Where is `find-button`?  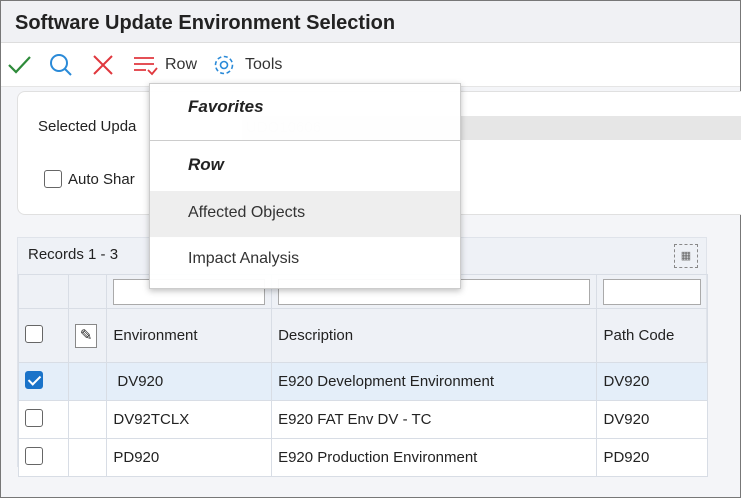 find-button is located at coordinates (61, 65).